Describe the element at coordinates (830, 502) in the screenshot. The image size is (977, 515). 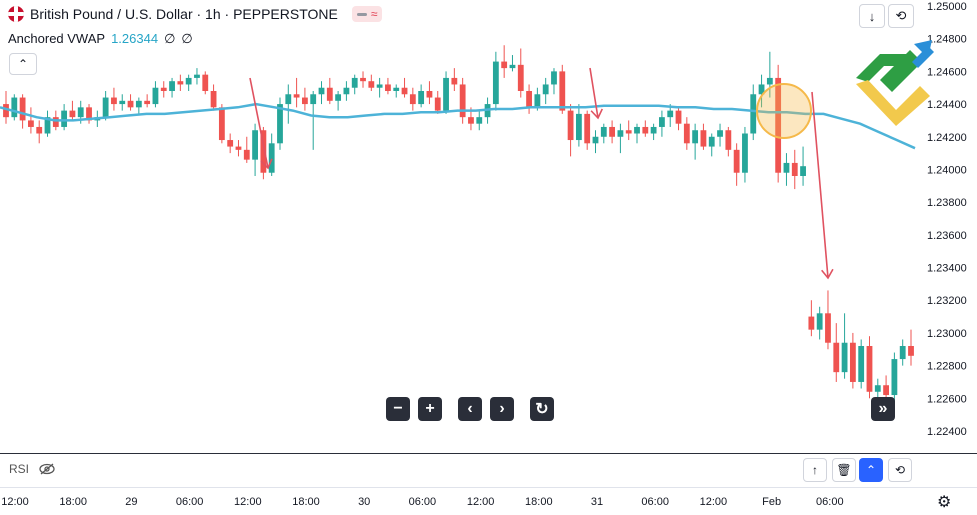
I see `time-tick-label: 06:00` at that location.